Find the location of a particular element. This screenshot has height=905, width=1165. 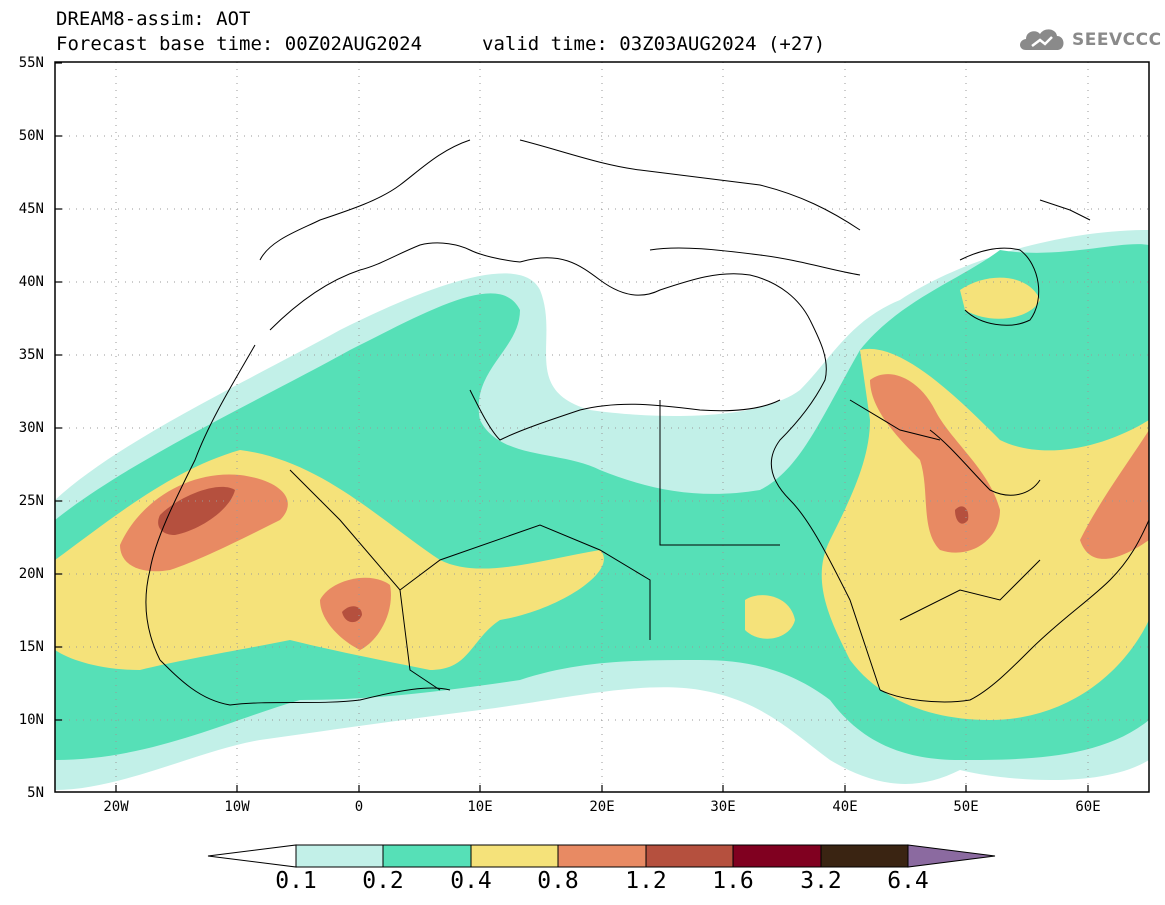

aot-band-1.2 is located at coordinates (196, 510).